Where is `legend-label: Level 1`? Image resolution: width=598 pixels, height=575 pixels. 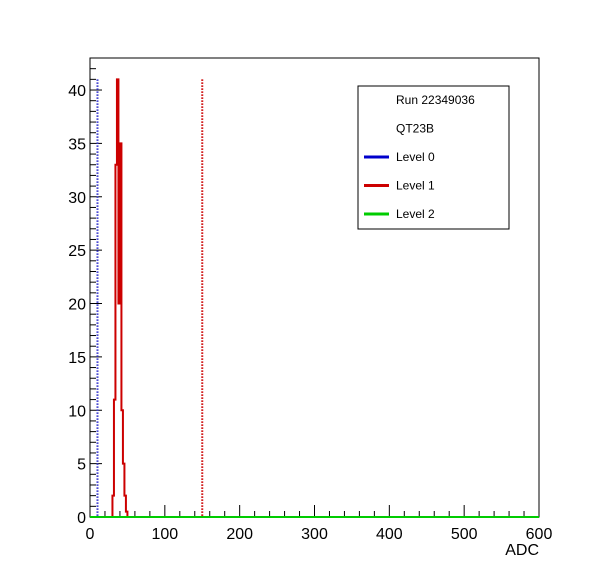 legend-label: Level 1 is located at coordinates (415, 186).